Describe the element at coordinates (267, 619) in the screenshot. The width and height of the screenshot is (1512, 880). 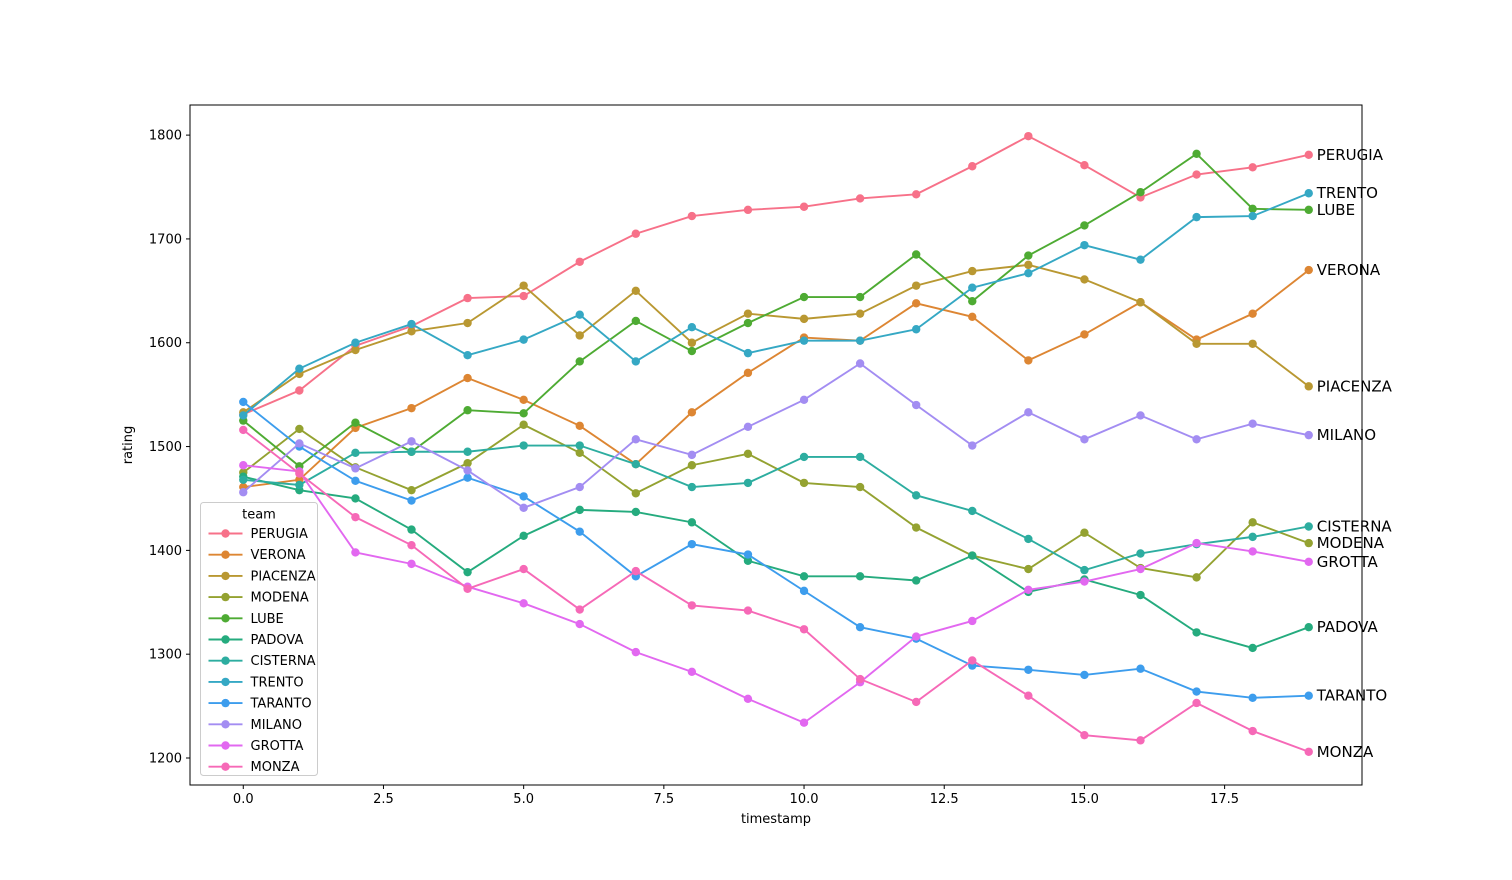
I see `legend-label: LUBE` at that location.